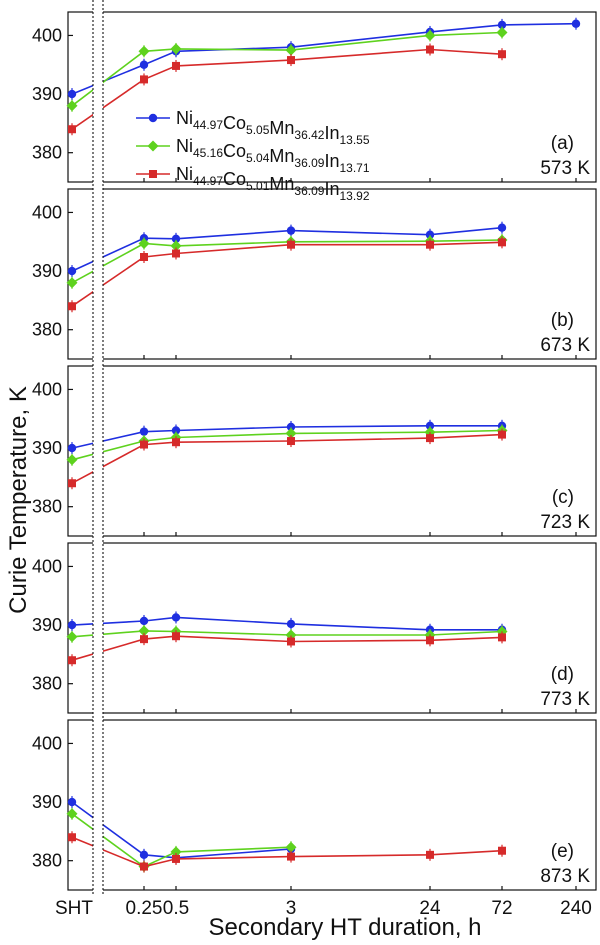  Describe the element at coordinates (344, 927) in the screenshot. I see `x-axis-label: Secondary HT duration, h` at that location.